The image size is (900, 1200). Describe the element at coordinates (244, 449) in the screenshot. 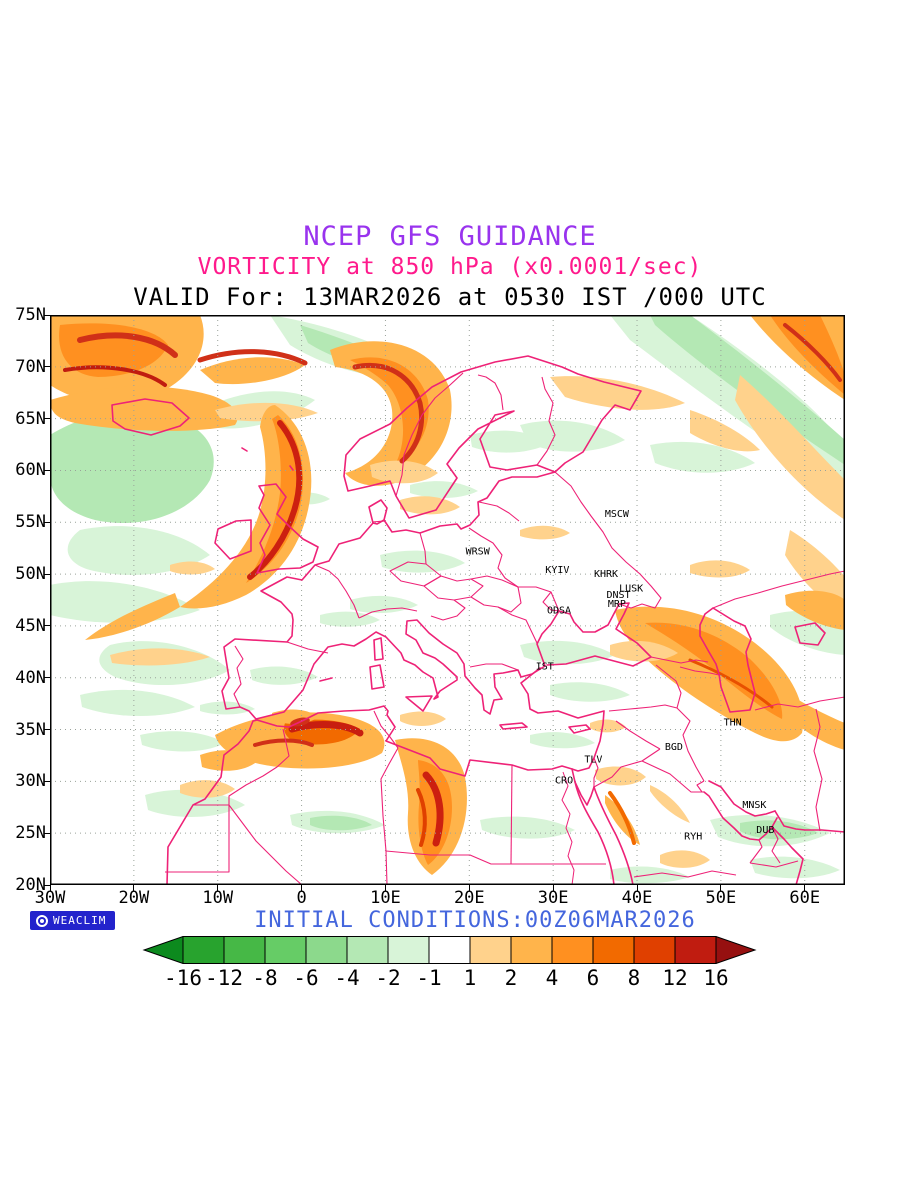

I see `coast-faroe` at that location.